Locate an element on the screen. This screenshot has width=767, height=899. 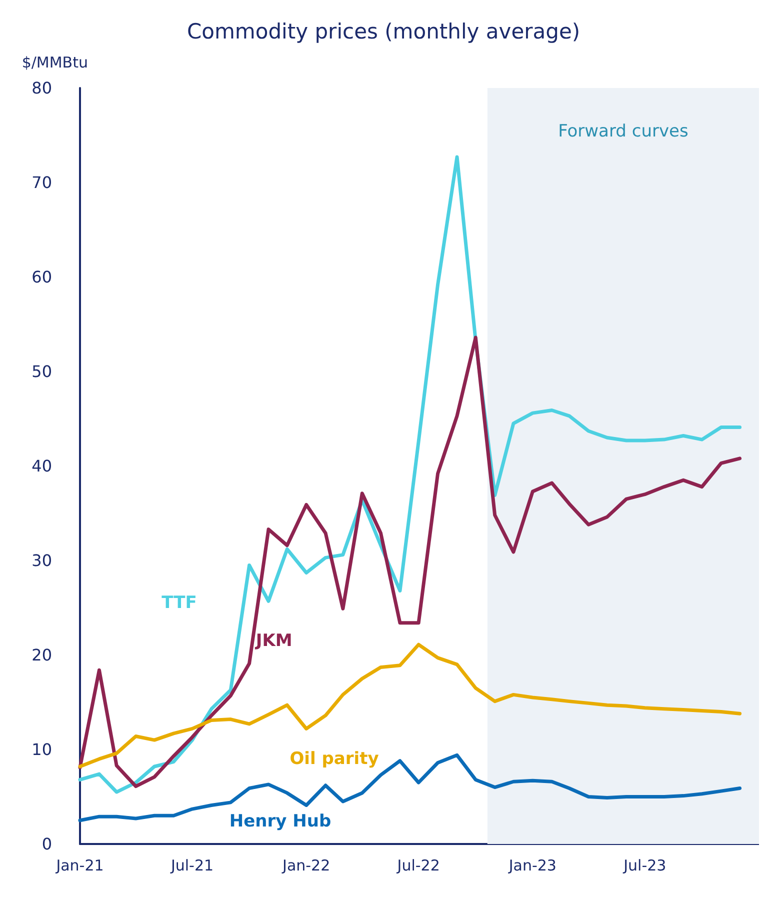
x-tick-label: Jan-21 is located at coordinates (79, 865).